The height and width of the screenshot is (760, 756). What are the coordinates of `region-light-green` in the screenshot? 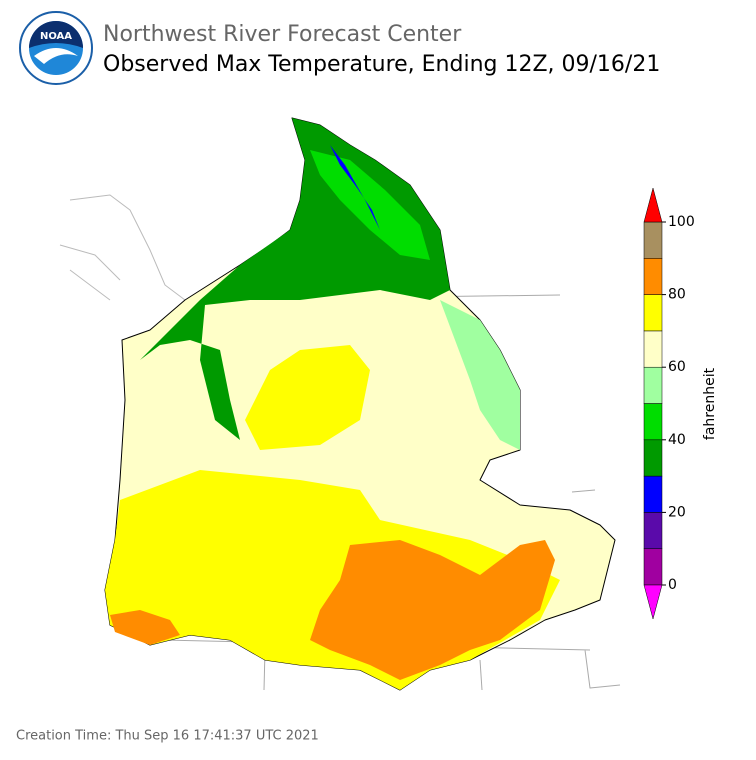 It's located at (480, 375).